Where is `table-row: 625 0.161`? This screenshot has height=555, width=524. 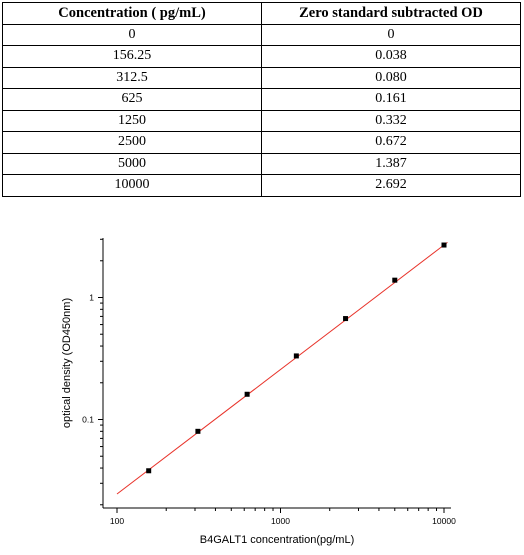 table-row: 625 0.161 is located at coordinates (261, 99).